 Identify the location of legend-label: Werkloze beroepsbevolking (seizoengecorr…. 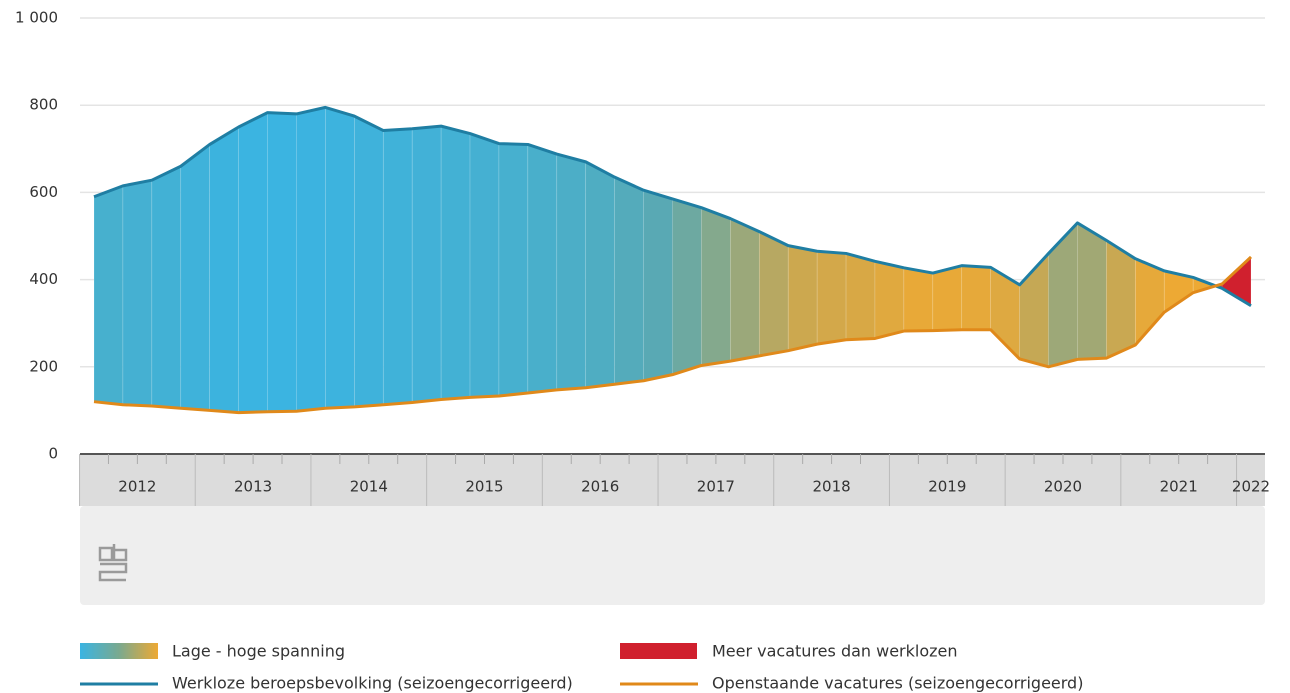
(372, 683).